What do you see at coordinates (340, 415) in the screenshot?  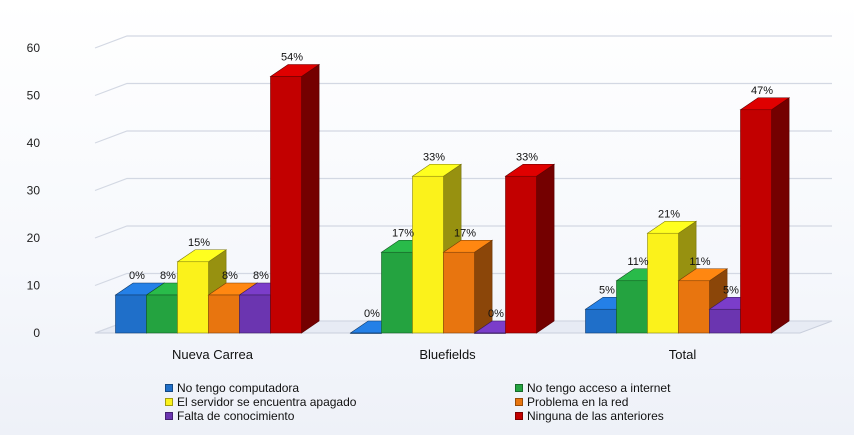 I see `legend-item-falta-conocimiento: Falta de conocimiento` at bounding box center [340, 415].